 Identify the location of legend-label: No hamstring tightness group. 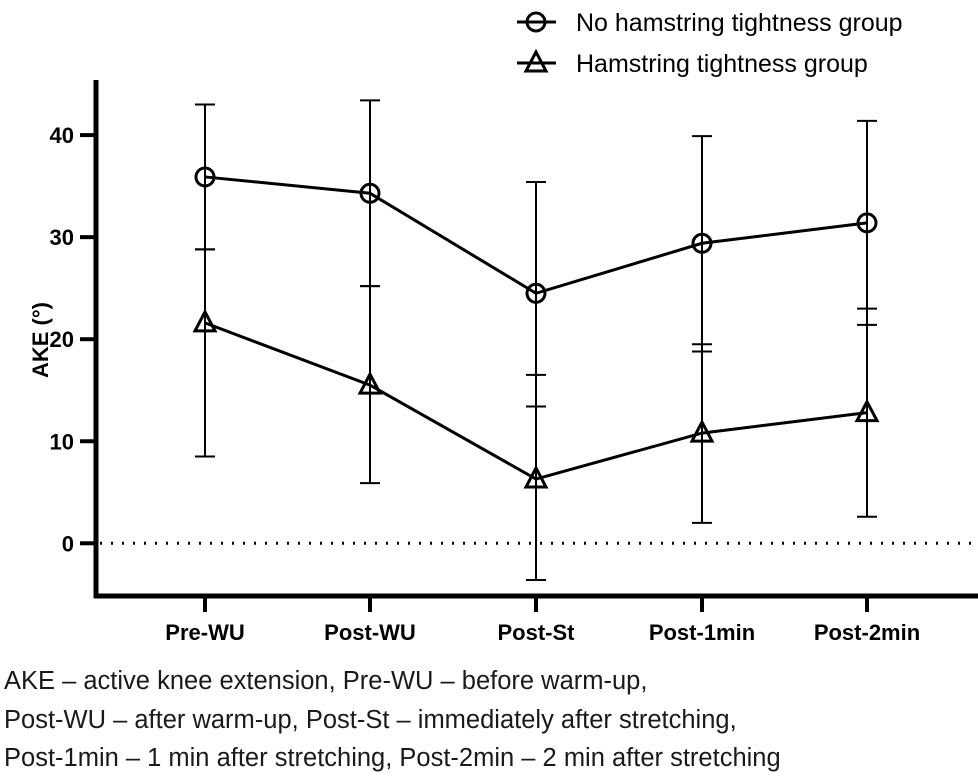
(739, 23).